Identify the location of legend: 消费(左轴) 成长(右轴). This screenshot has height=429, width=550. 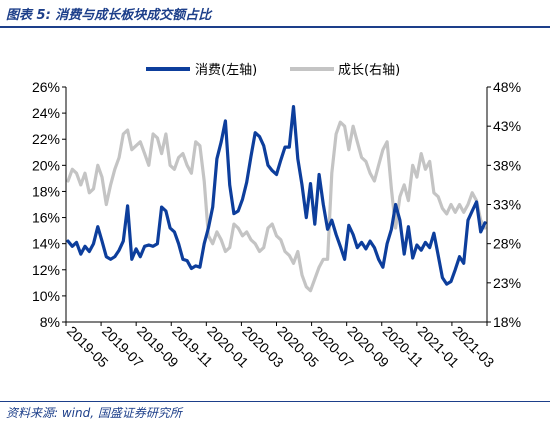
(273, 70).